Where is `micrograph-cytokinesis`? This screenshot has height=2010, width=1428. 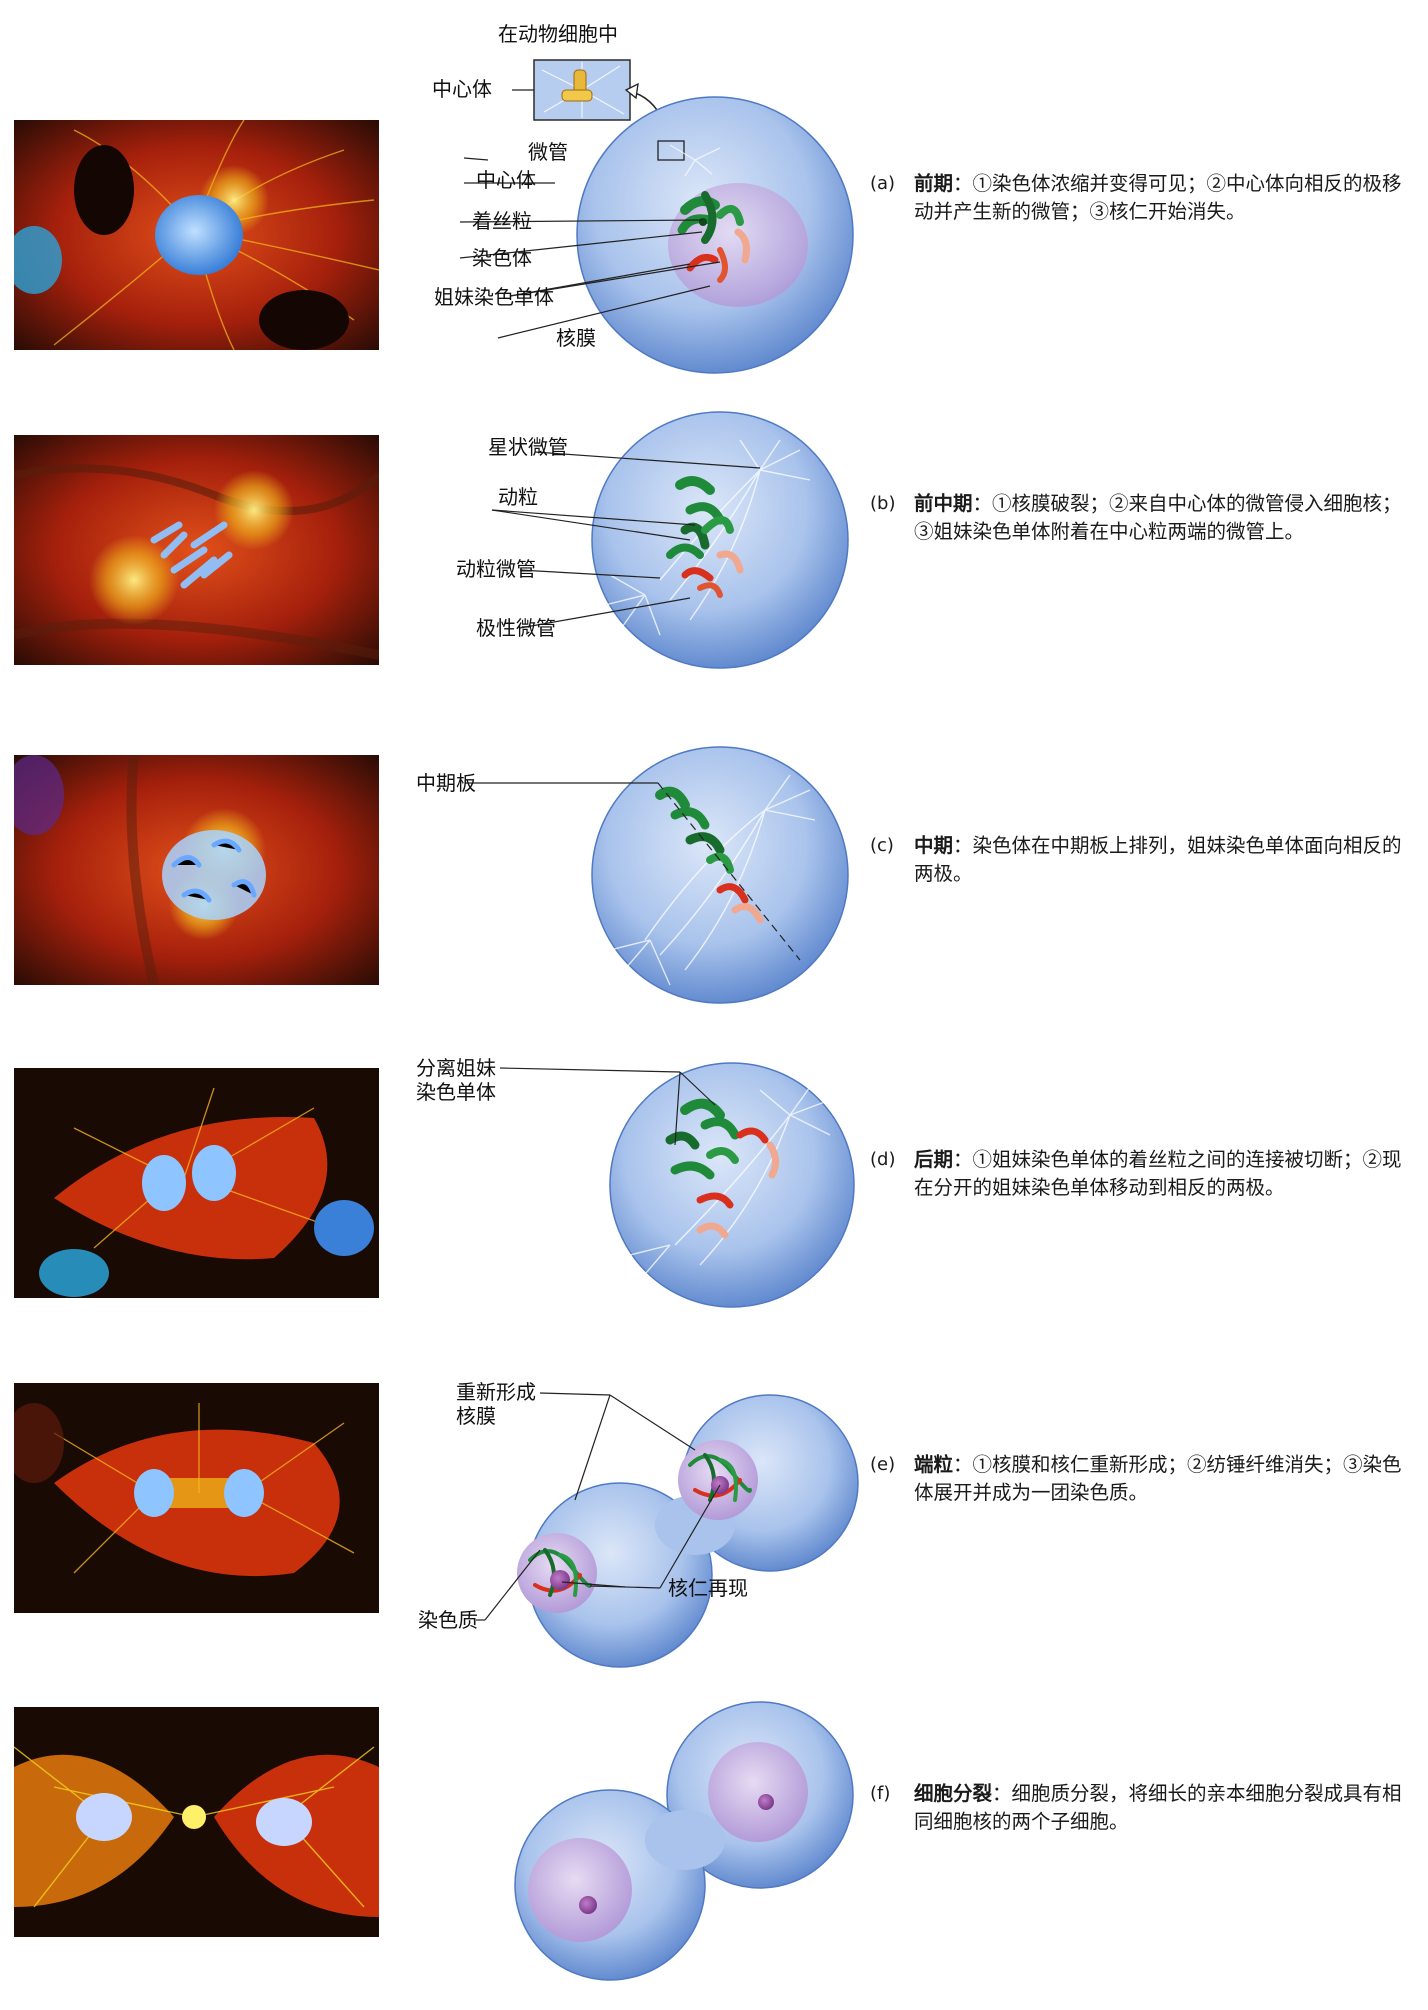
micrograph-cytokinesis is located at coordinates (196, 1822).